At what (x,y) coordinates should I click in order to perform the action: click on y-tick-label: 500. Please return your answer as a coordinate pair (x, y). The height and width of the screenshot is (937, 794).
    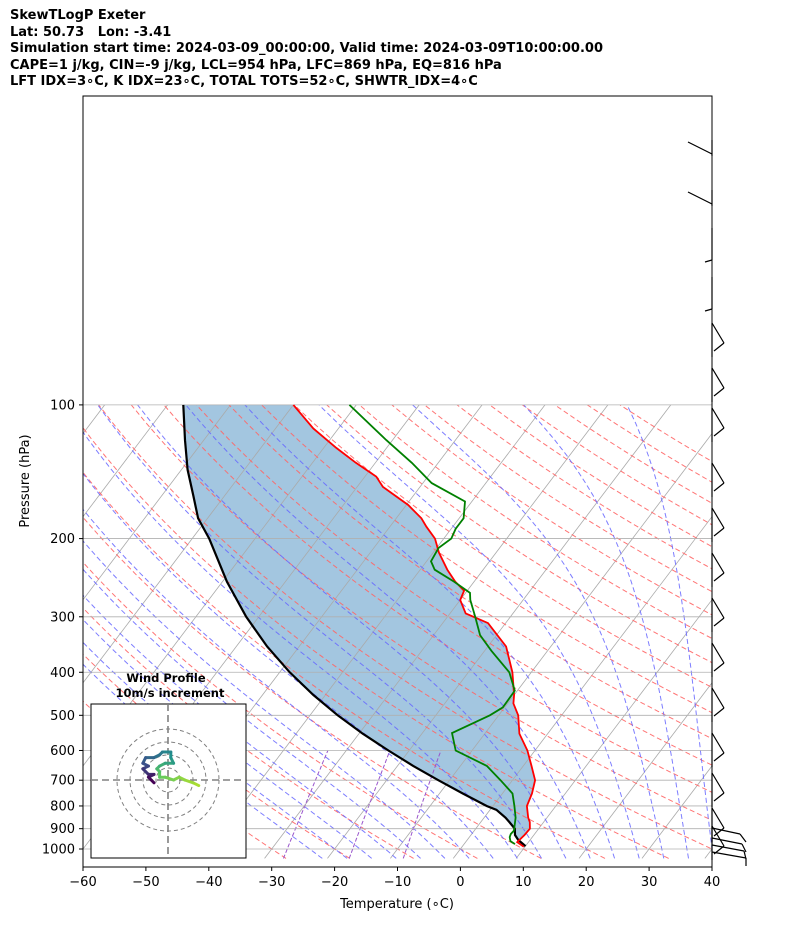
    Looking at the image, I should click on (62, 716).